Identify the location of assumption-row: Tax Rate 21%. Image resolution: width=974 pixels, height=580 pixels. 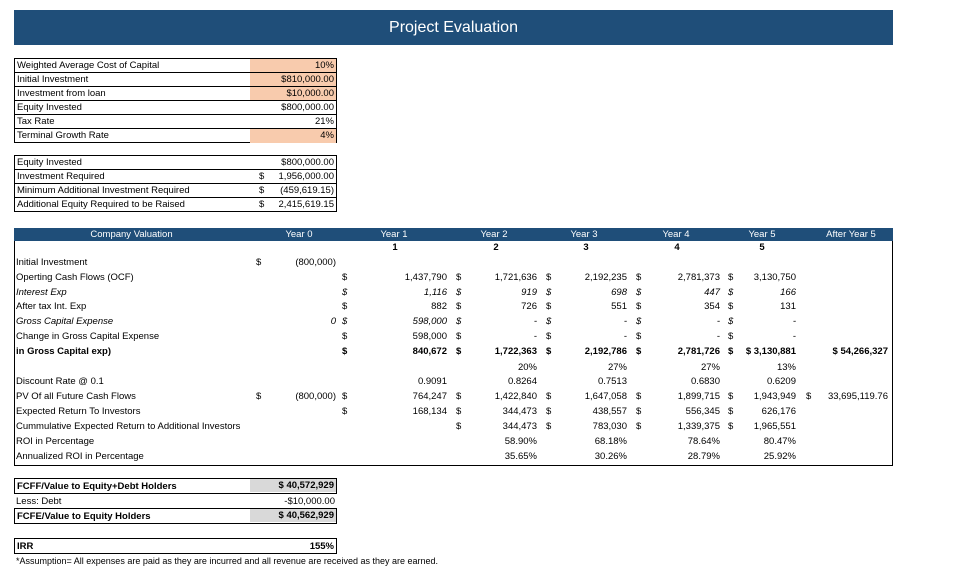
(175, 122).